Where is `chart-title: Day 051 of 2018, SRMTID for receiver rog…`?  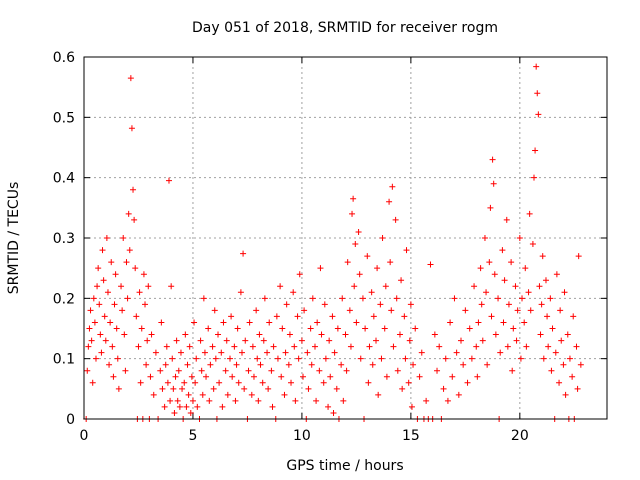 chart-title: Day 051 of 2018, SRMTID for receiver rog… is located at coordinates (345, 28).